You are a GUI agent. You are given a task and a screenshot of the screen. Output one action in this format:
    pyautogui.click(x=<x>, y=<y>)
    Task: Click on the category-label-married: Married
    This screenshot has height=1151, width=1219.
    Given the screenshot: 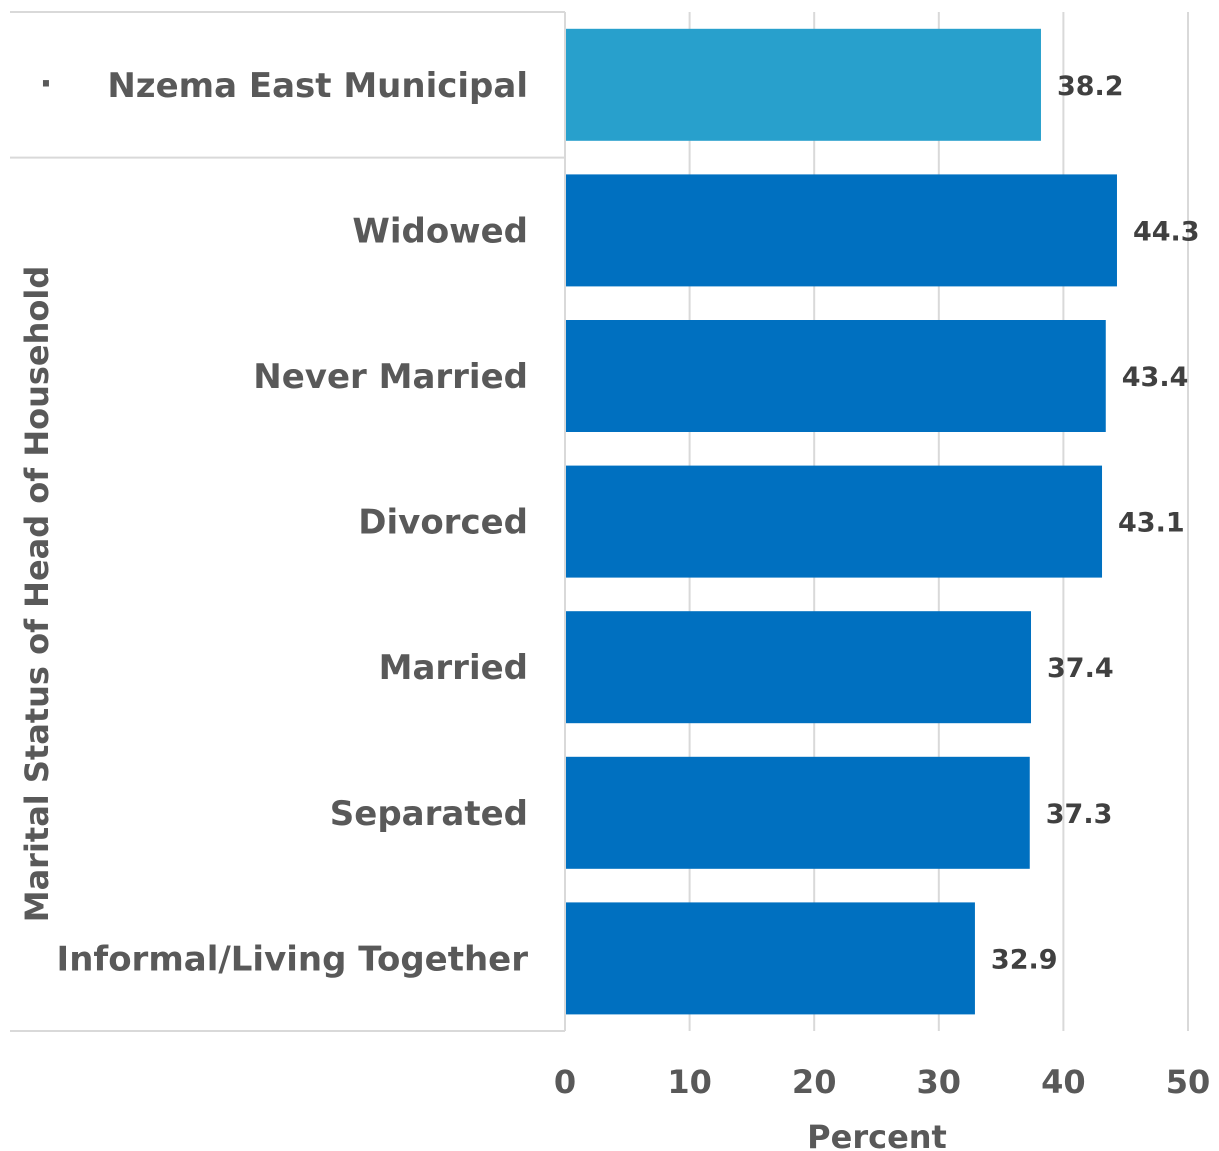 What is the action you would take?
    pyautogui.click(x=453, y=668)
    